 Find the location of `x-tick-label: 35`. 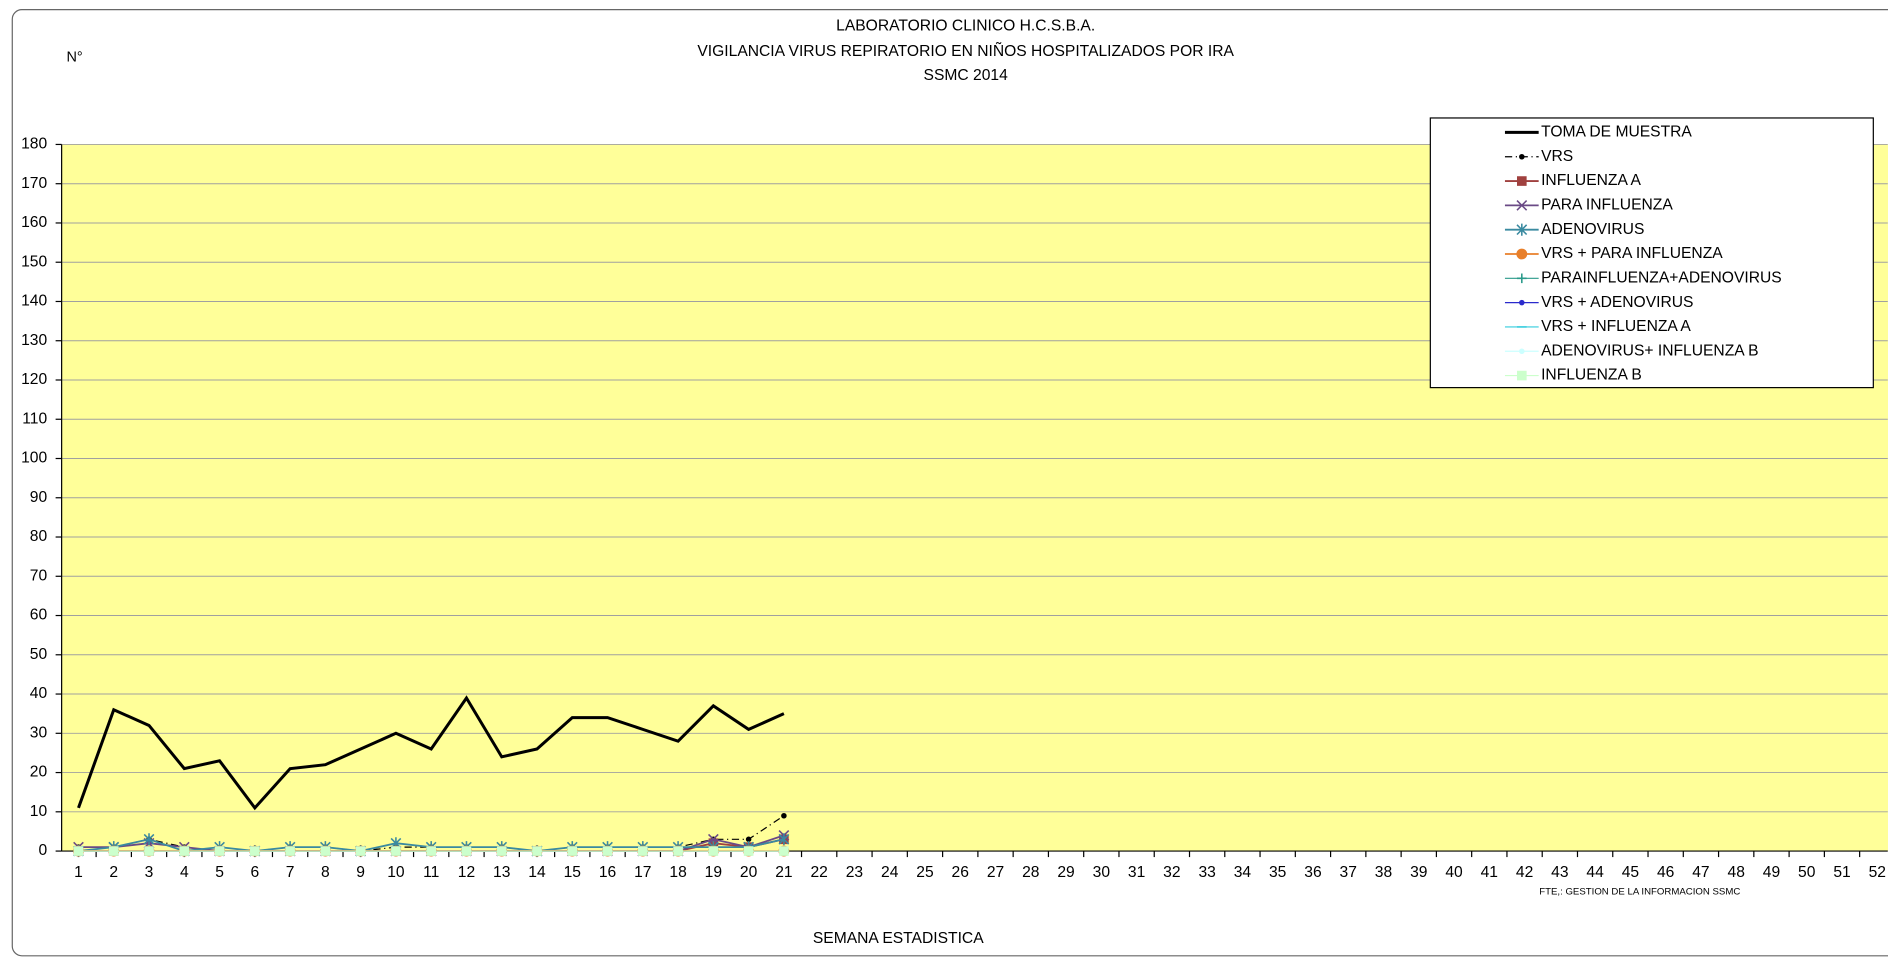

x-tick-label: 35 is located at coordinates (1278, 872).